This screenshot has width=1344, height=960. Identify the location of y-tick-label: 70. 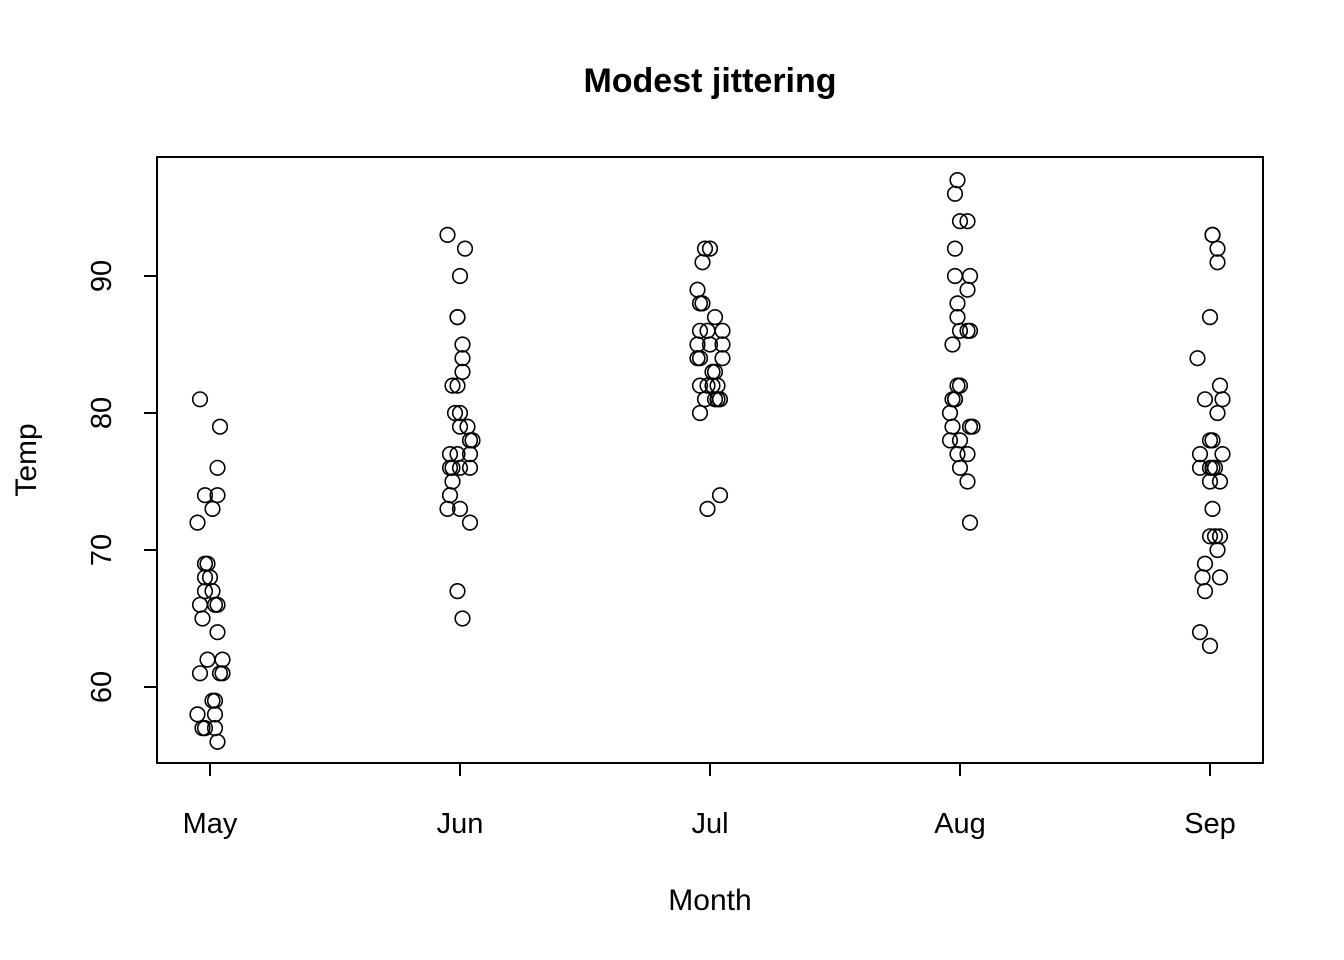
(102, 550).